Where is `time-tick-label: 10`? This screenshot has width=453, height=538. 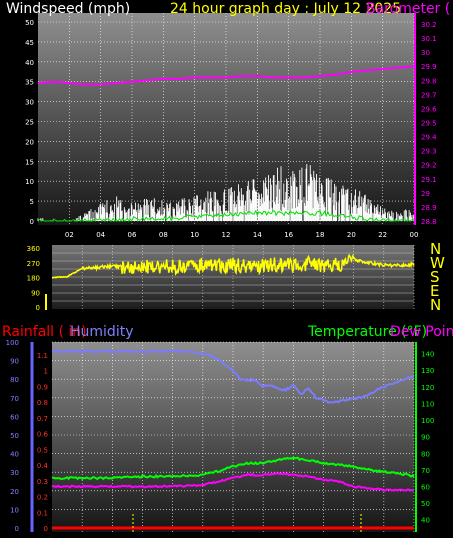
time-tick-label: 10 is located at coordinates (194, 235).